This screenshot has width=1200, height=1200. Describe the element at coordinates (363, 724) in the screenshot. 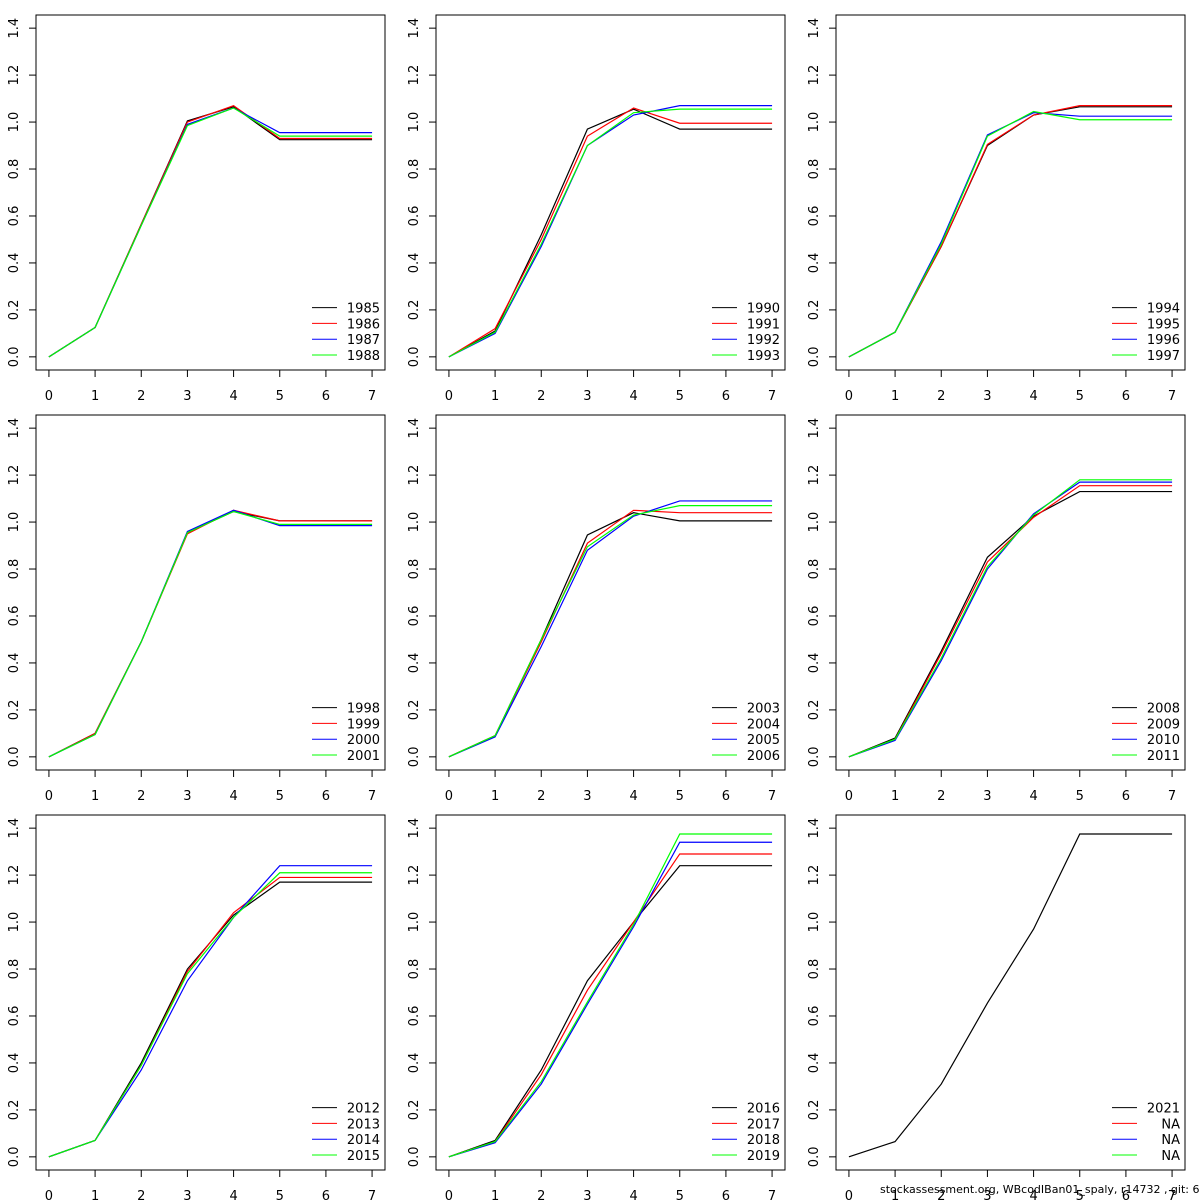

I see `legend-label: 1999` at that location.